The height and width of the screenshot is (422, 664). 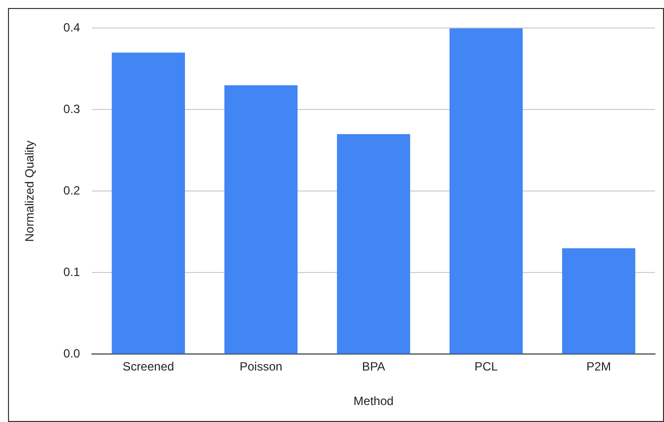 I want to click on y-tick-label: 0.2, so click(x=71, y=191).